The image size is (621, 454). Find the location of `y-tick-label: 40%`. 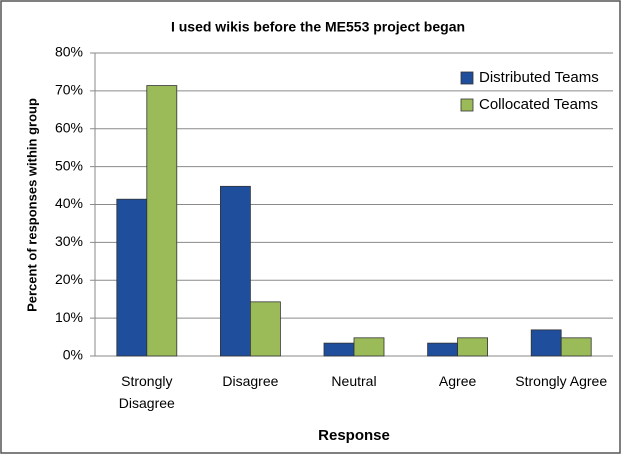

y-tick-label: 40% is located at coordinates (69, 203).